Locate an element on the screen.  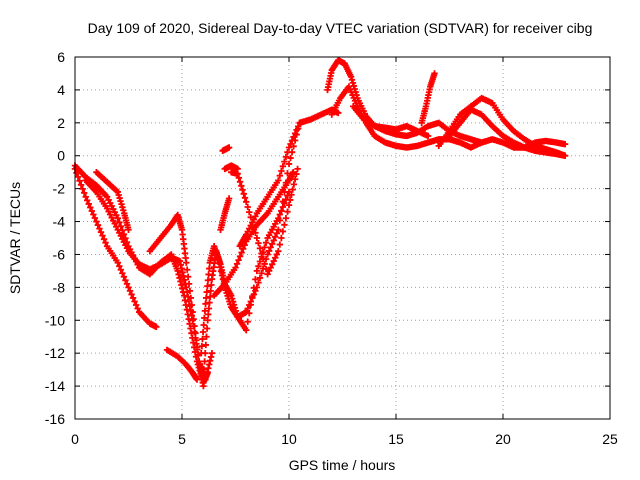
y-tick-label: 2 is located at coordinates (61, 123).